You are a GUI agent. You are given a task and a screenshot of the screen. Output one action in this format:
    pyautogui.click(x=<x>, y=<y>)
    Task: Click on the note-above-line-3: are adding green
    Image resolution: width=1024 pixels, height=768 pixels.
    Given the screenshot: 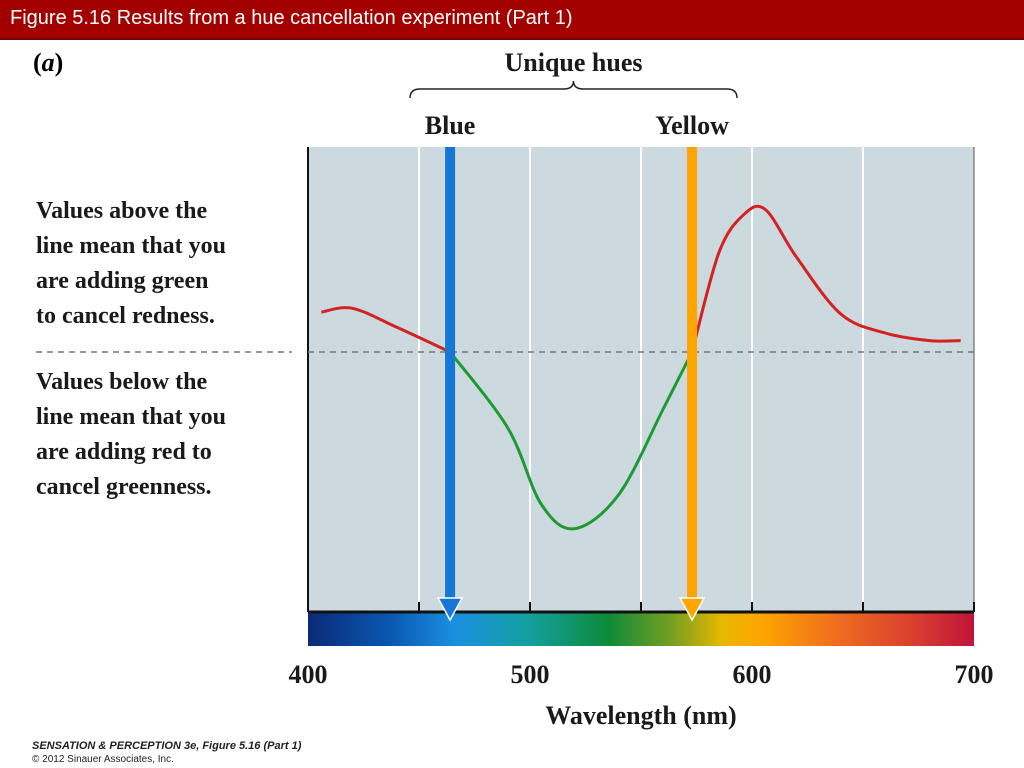 What is the action you would take?
    pyautogui.click(x=122, y=281)
    